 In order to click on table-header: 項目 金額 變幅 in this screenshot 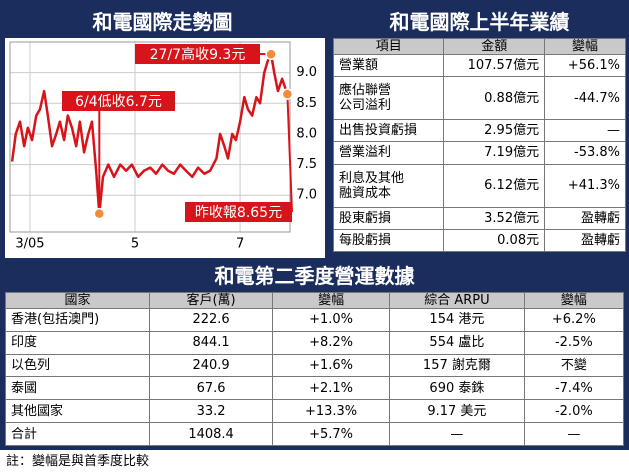, I will do `click(479, 46)`.